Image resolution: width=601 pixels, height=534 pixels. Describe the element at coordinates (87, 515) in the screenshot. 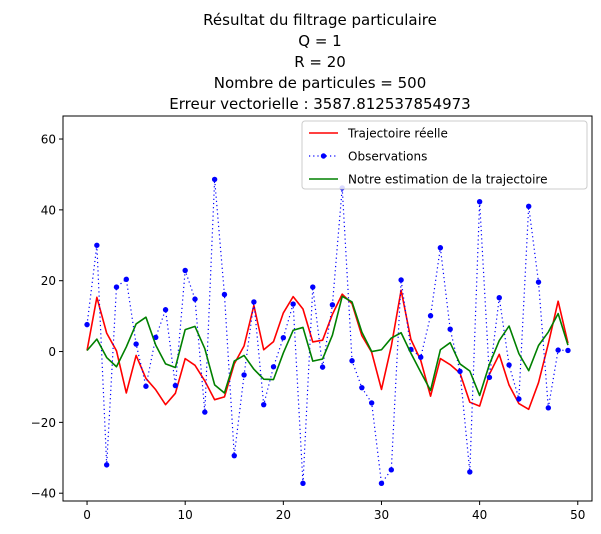

I see `x-tick-label: 0` at that location.